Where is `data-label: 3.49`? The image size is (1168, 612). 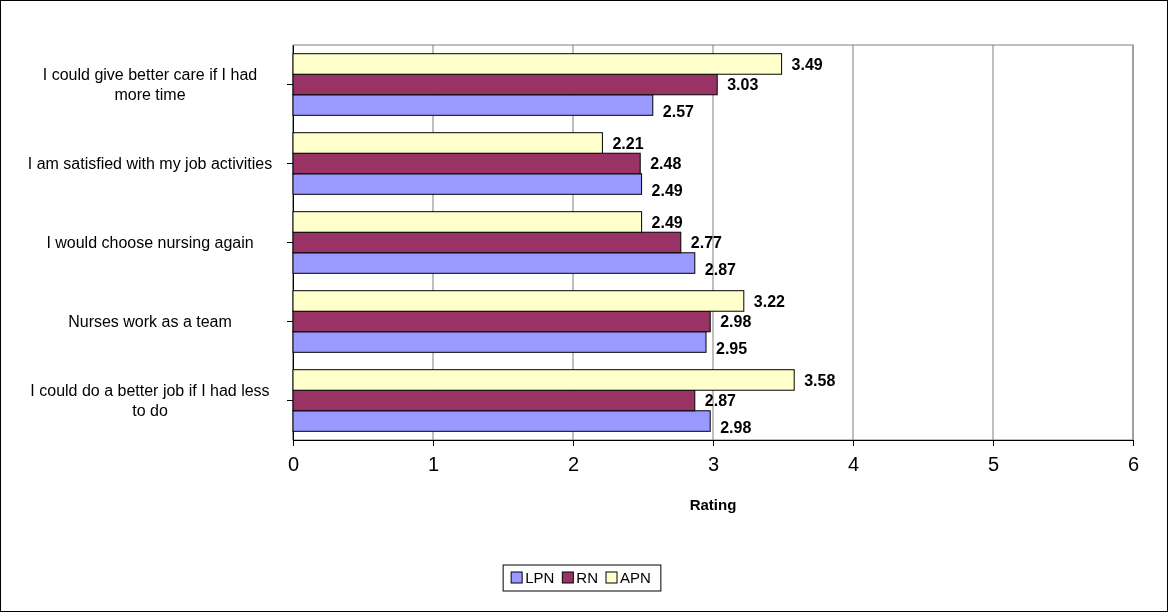 data-label: 3.49 is located at coordinates (807, 64).